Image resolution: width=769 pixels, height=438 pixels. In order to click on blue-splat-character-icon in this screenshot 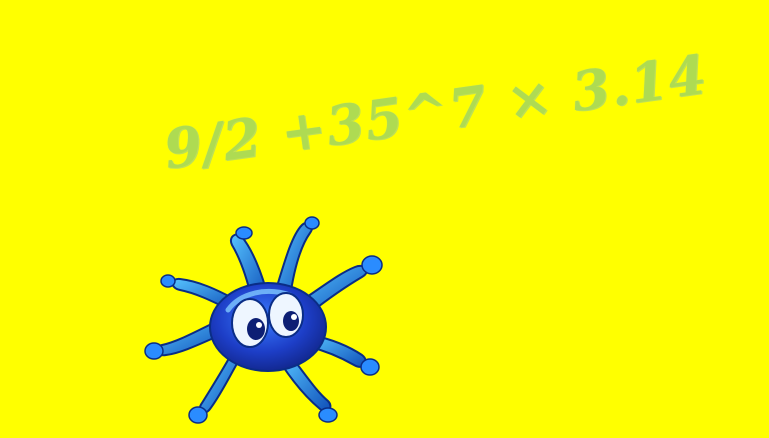, I will do `click(263, 320)`.